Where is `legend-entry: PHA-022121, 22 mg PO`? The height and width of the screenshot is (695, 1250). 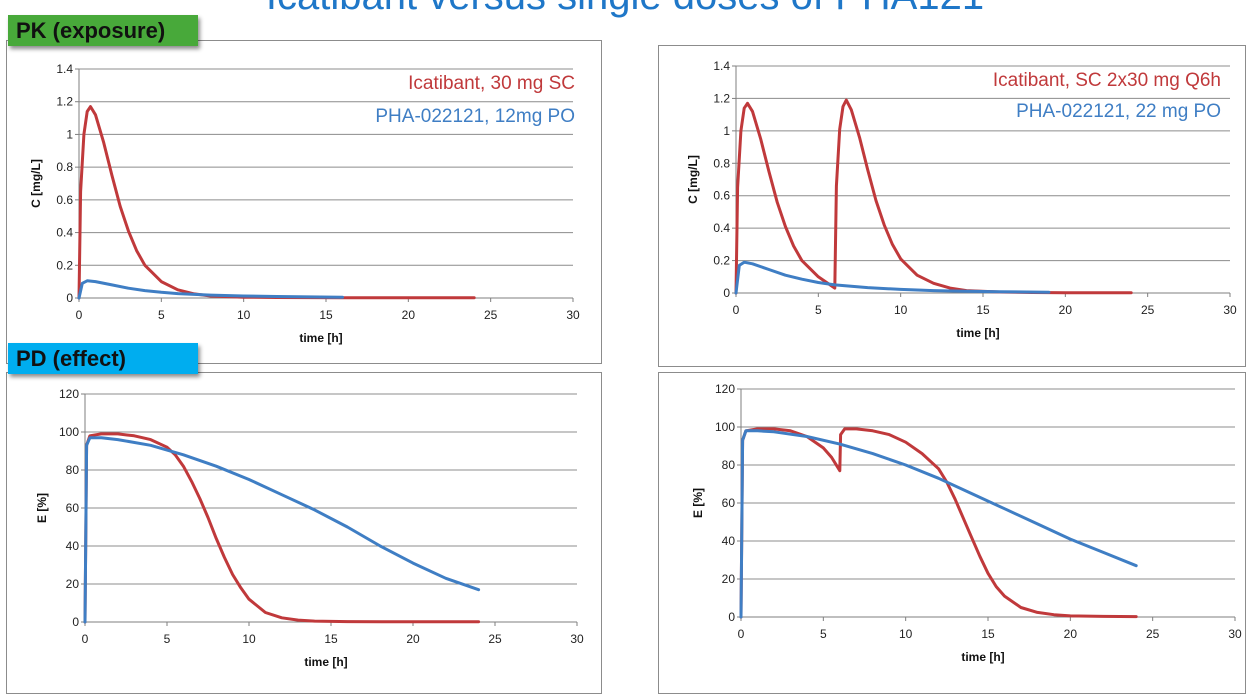 legend-entry: PHA-022121, 22 mg PO is located at coordinates (1118, 111).